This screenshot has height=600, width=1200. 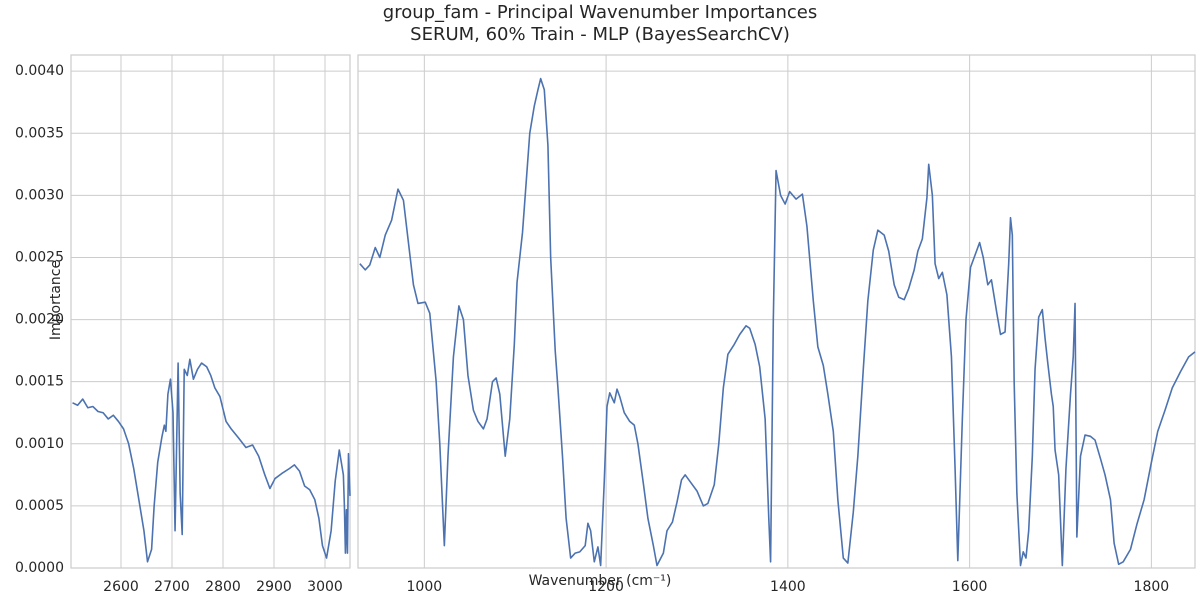 I want to click on x-tick-label: 2700, so click(x=172, y=587).